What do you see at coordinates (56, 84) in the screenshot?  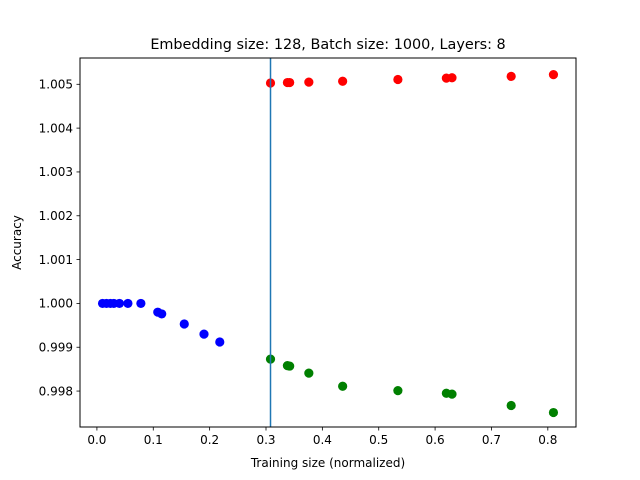 I see `y-tick-label: 1.005` at bounding box center [56, 84].